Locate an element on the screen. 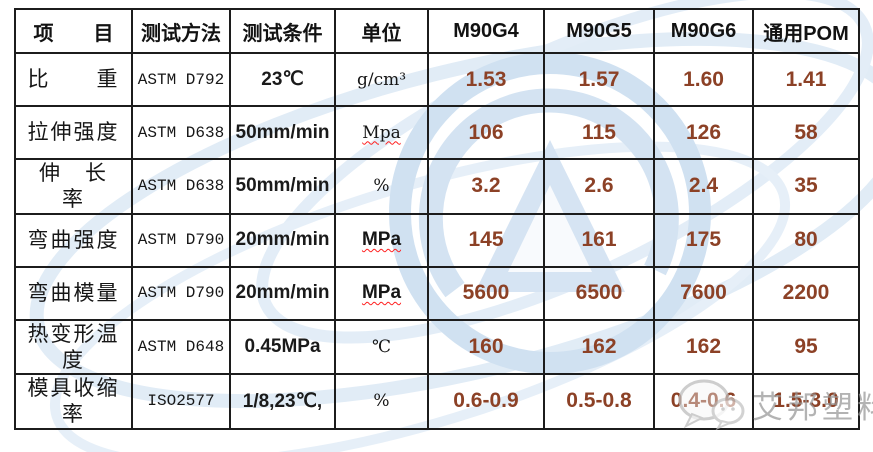  cell-test-method: ASTM D648 is located at coordinates (181, 346).